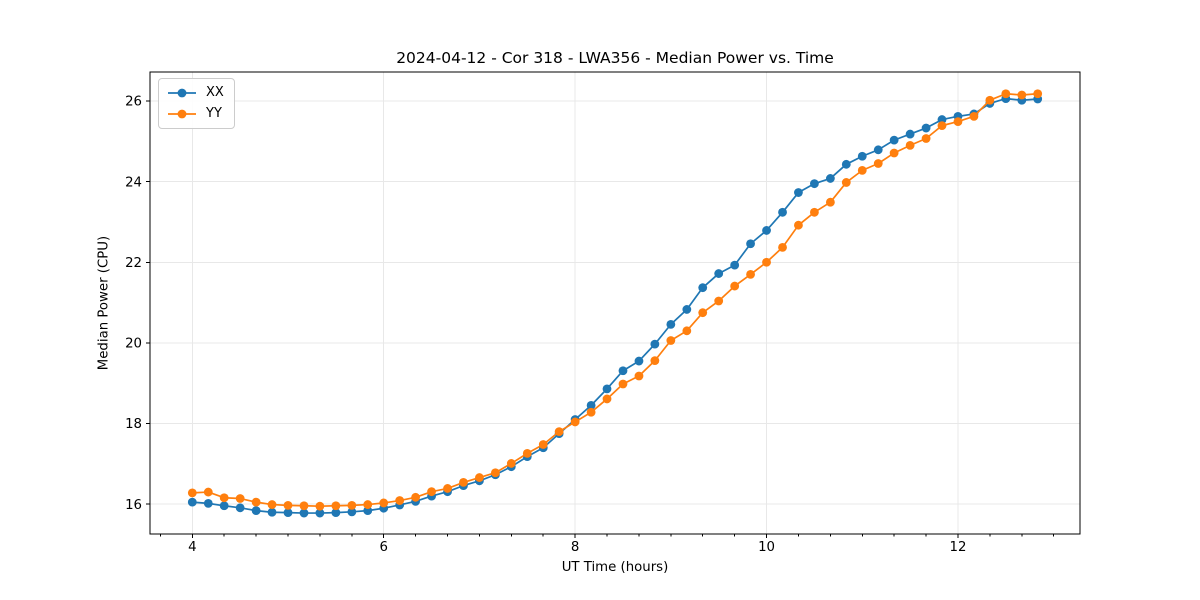 The image size is (1200, 600). Describe the element at coordinates (575, 547) in the screenshot. I see `svg-text: 8` at that location.